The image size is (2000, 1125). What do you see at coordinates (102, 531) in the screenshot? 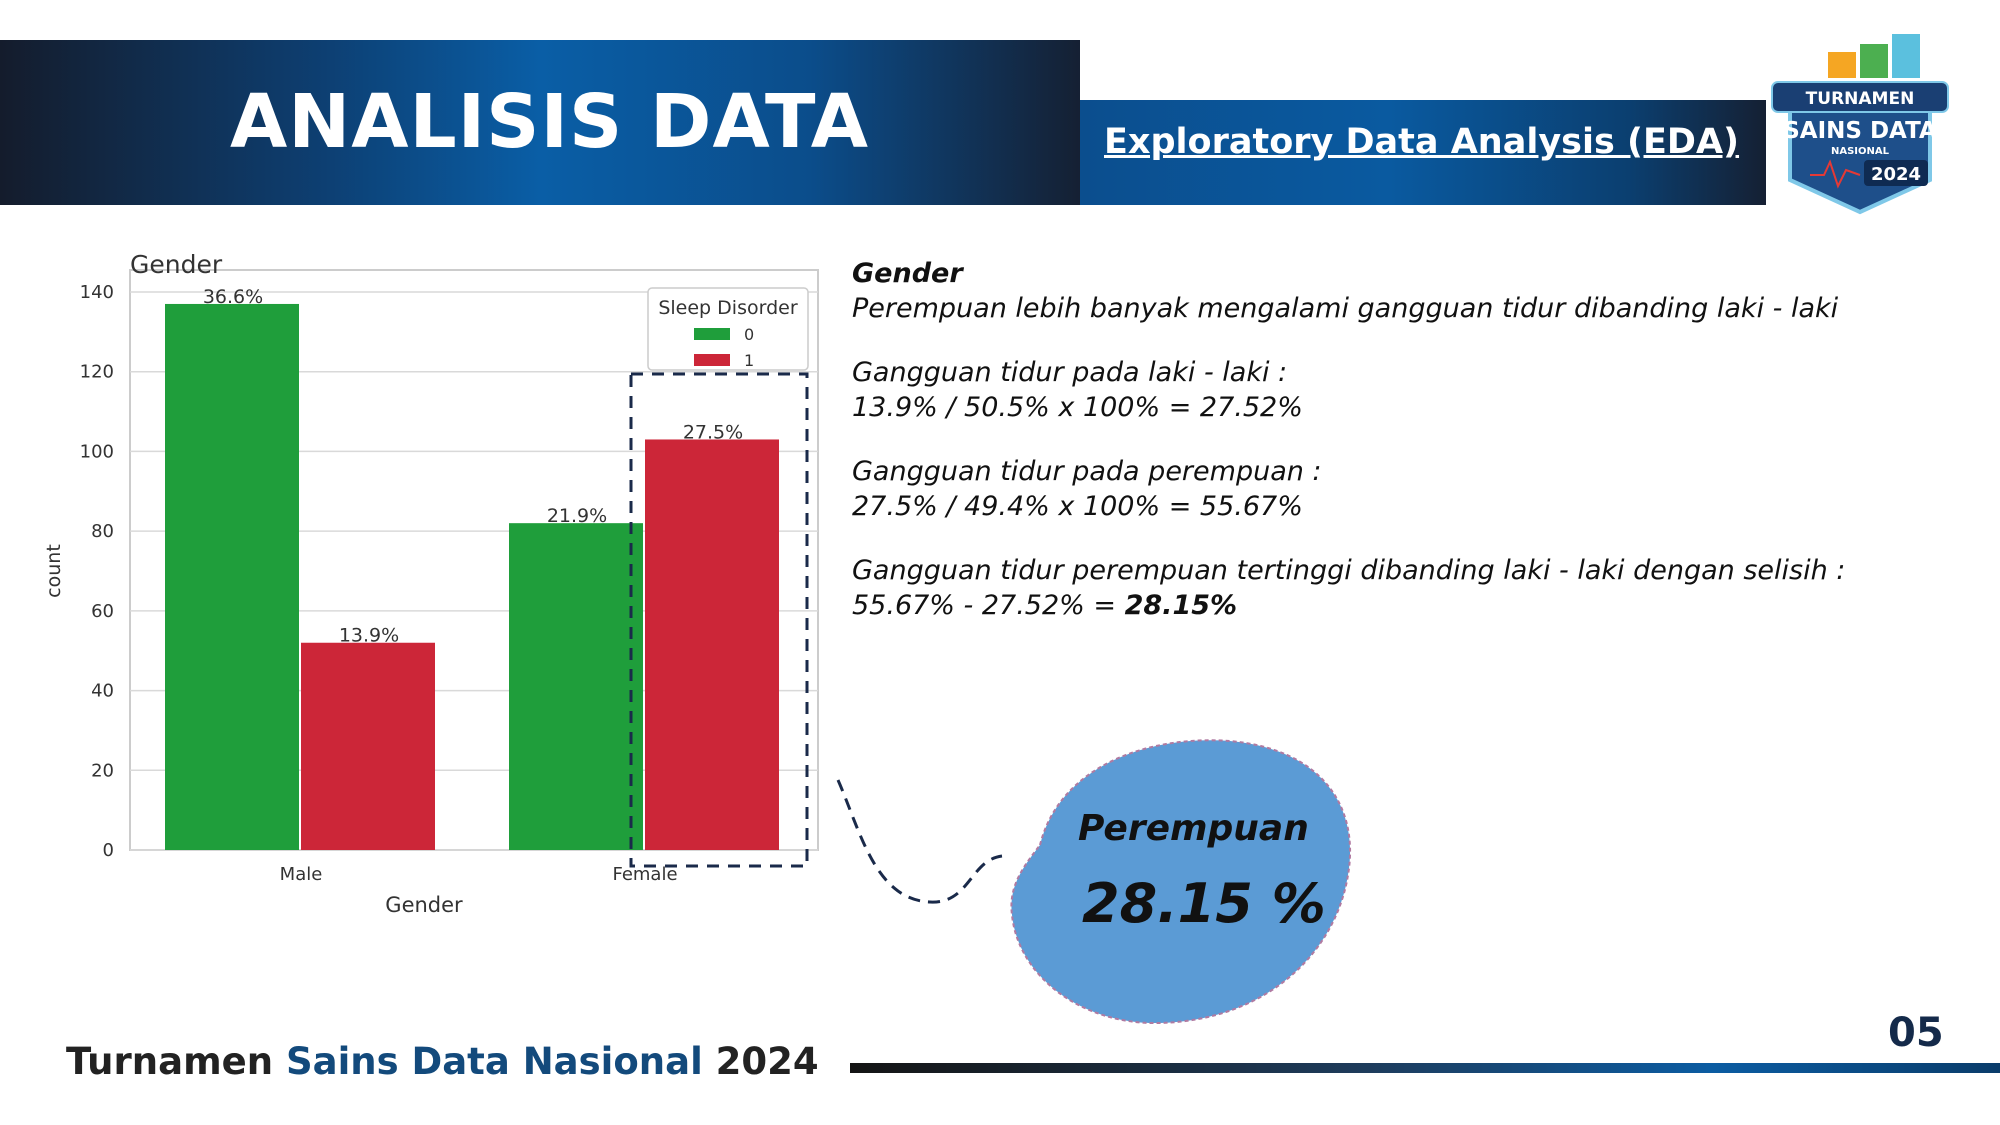
I see `y-tick-label: 80` at bounding box center [102, 531].